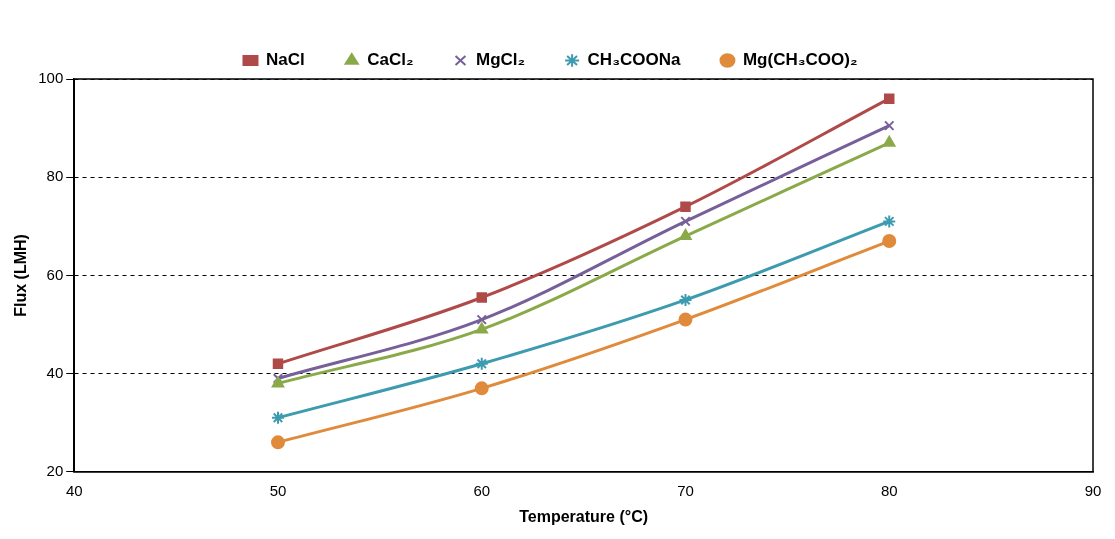 The image size is (1115, 539). What do you see at coordinates (390, 60) in the screenshot?
I see `legend-label: CaCl₂` at bounding box center [390, 60].